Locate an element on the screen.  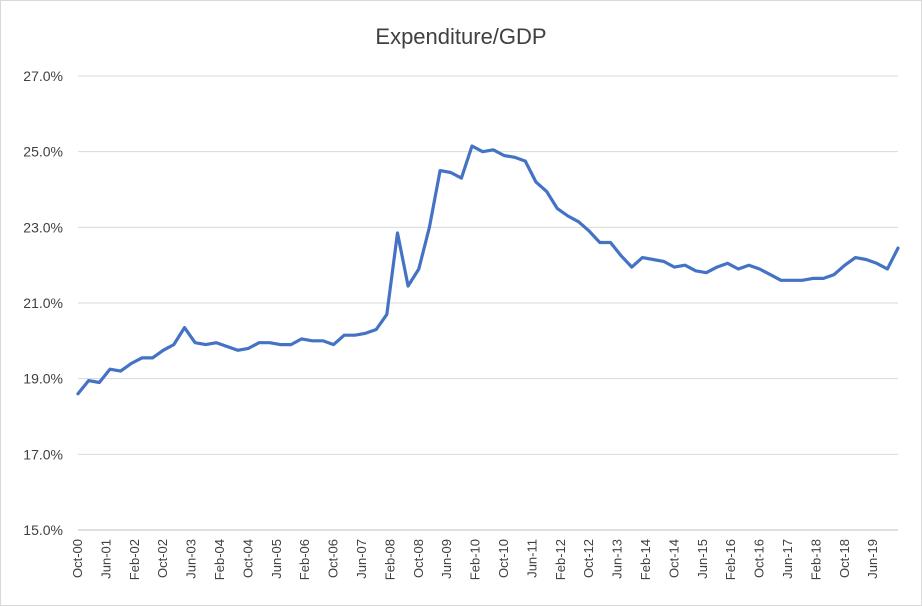
chart-title: Expenditure/GDP is located at coordinates (460, 36).